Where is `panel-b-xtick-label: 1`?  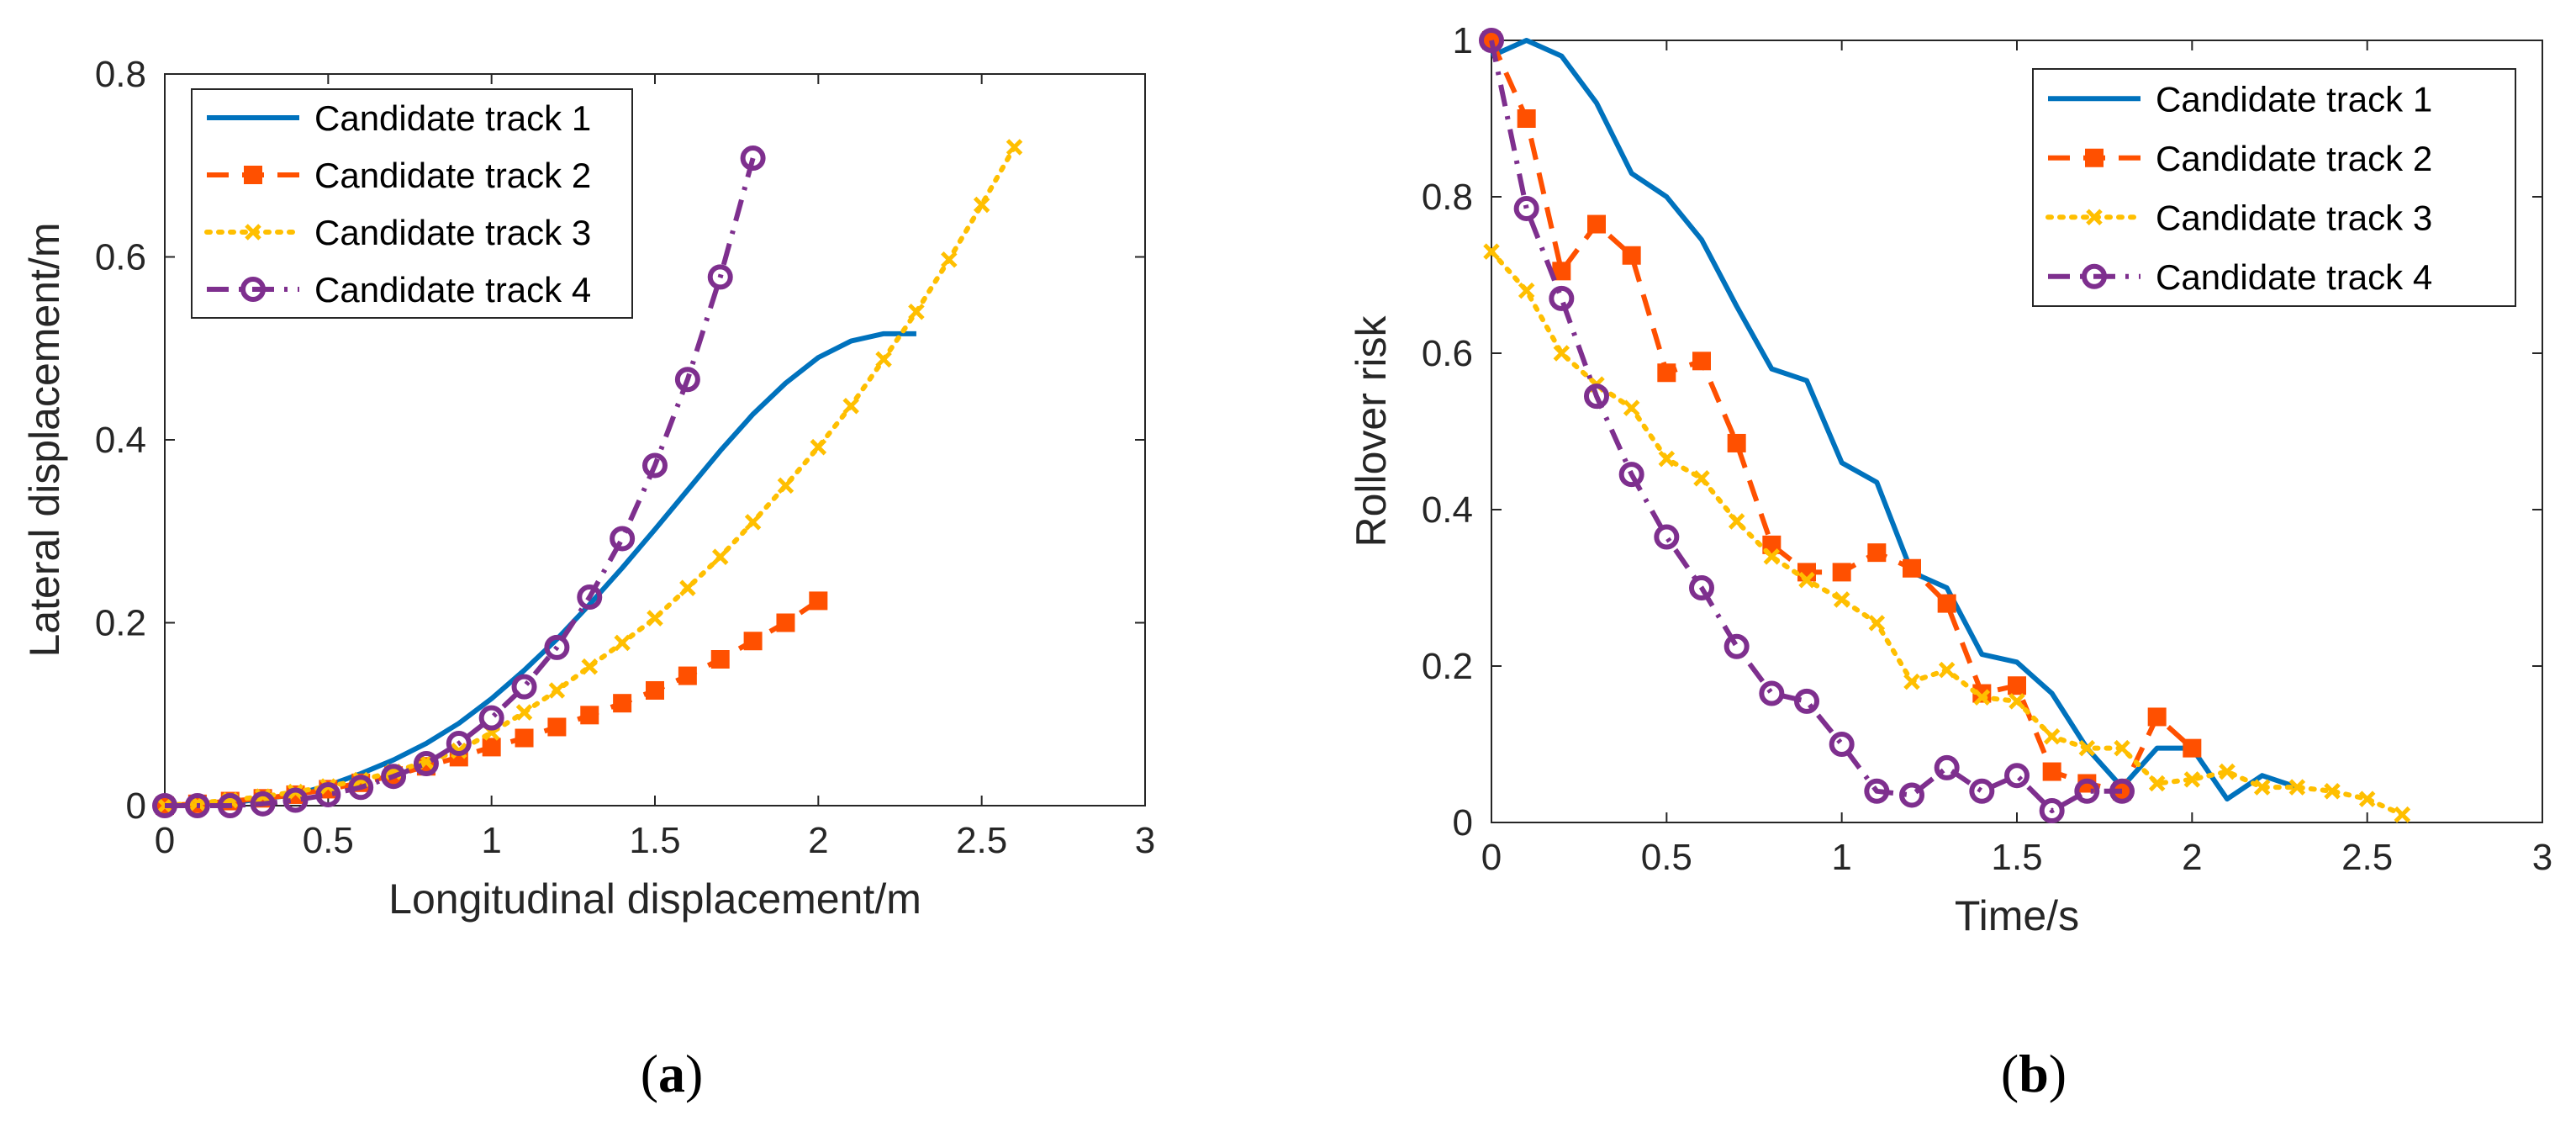 panel-b-xtick-label: 1 is located at coordinates (1841, 857).